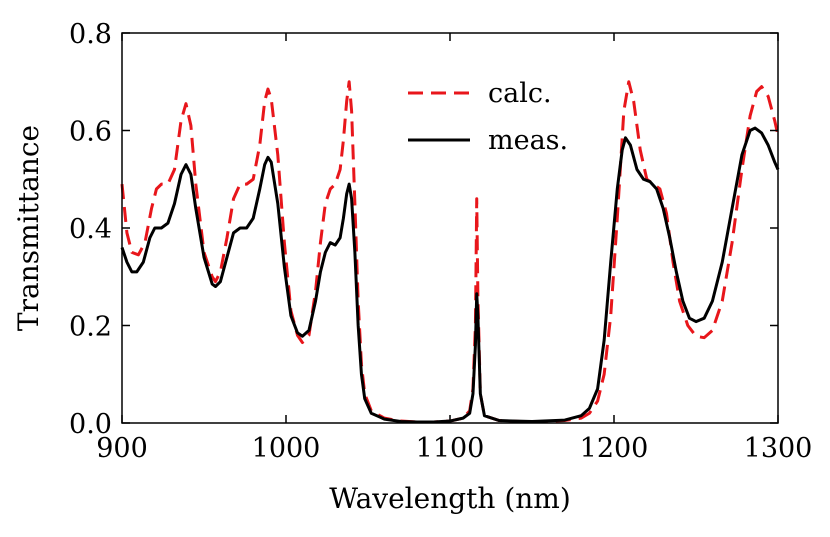 This screenshot has height=537, width=830. What do you see at coordinates (450, 448) in the screenshot?
I see `x-tick-label: 1100` at bounding box center [450, 448].